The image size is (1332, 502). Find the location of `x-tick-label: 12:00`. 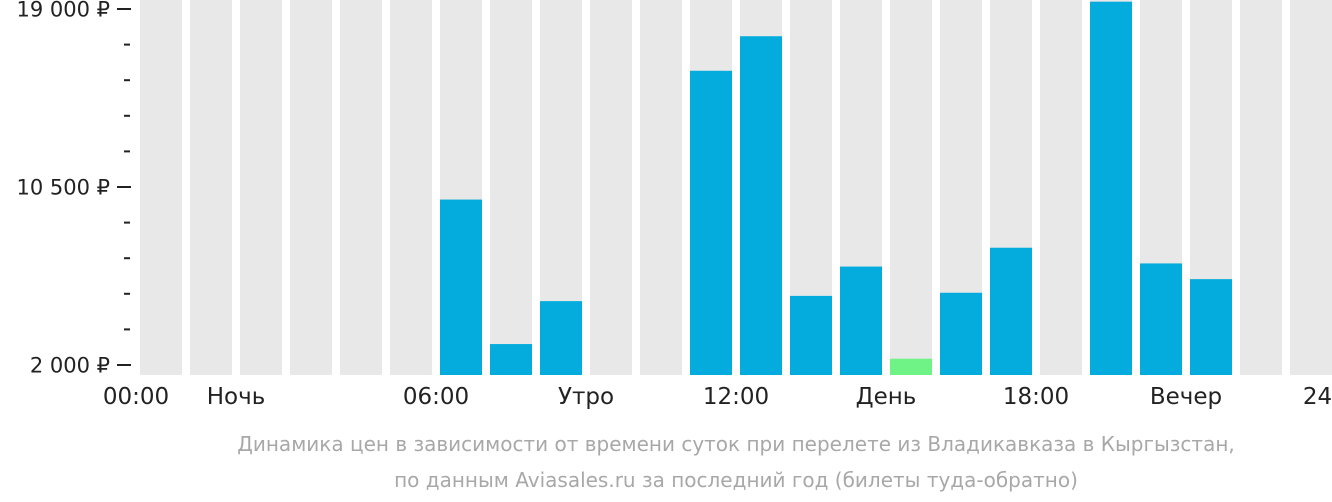

x-tick-label: 12:00 is located at coordinates (736, 397).